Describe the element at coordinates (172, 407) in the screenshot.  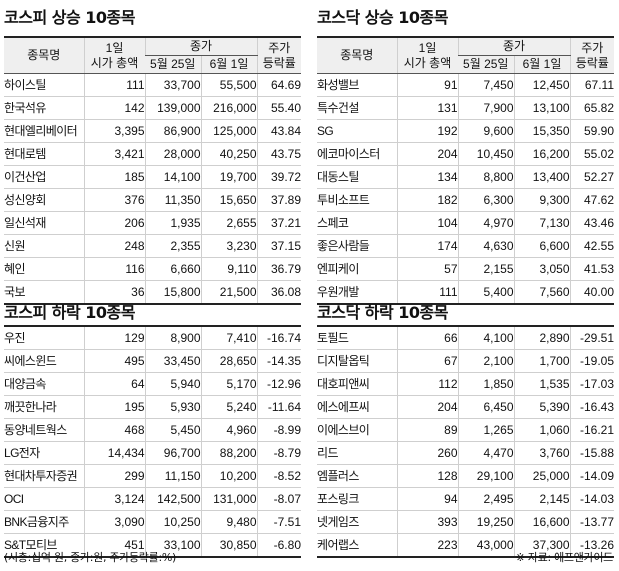
I see `price-may25: 5,930` at that location.